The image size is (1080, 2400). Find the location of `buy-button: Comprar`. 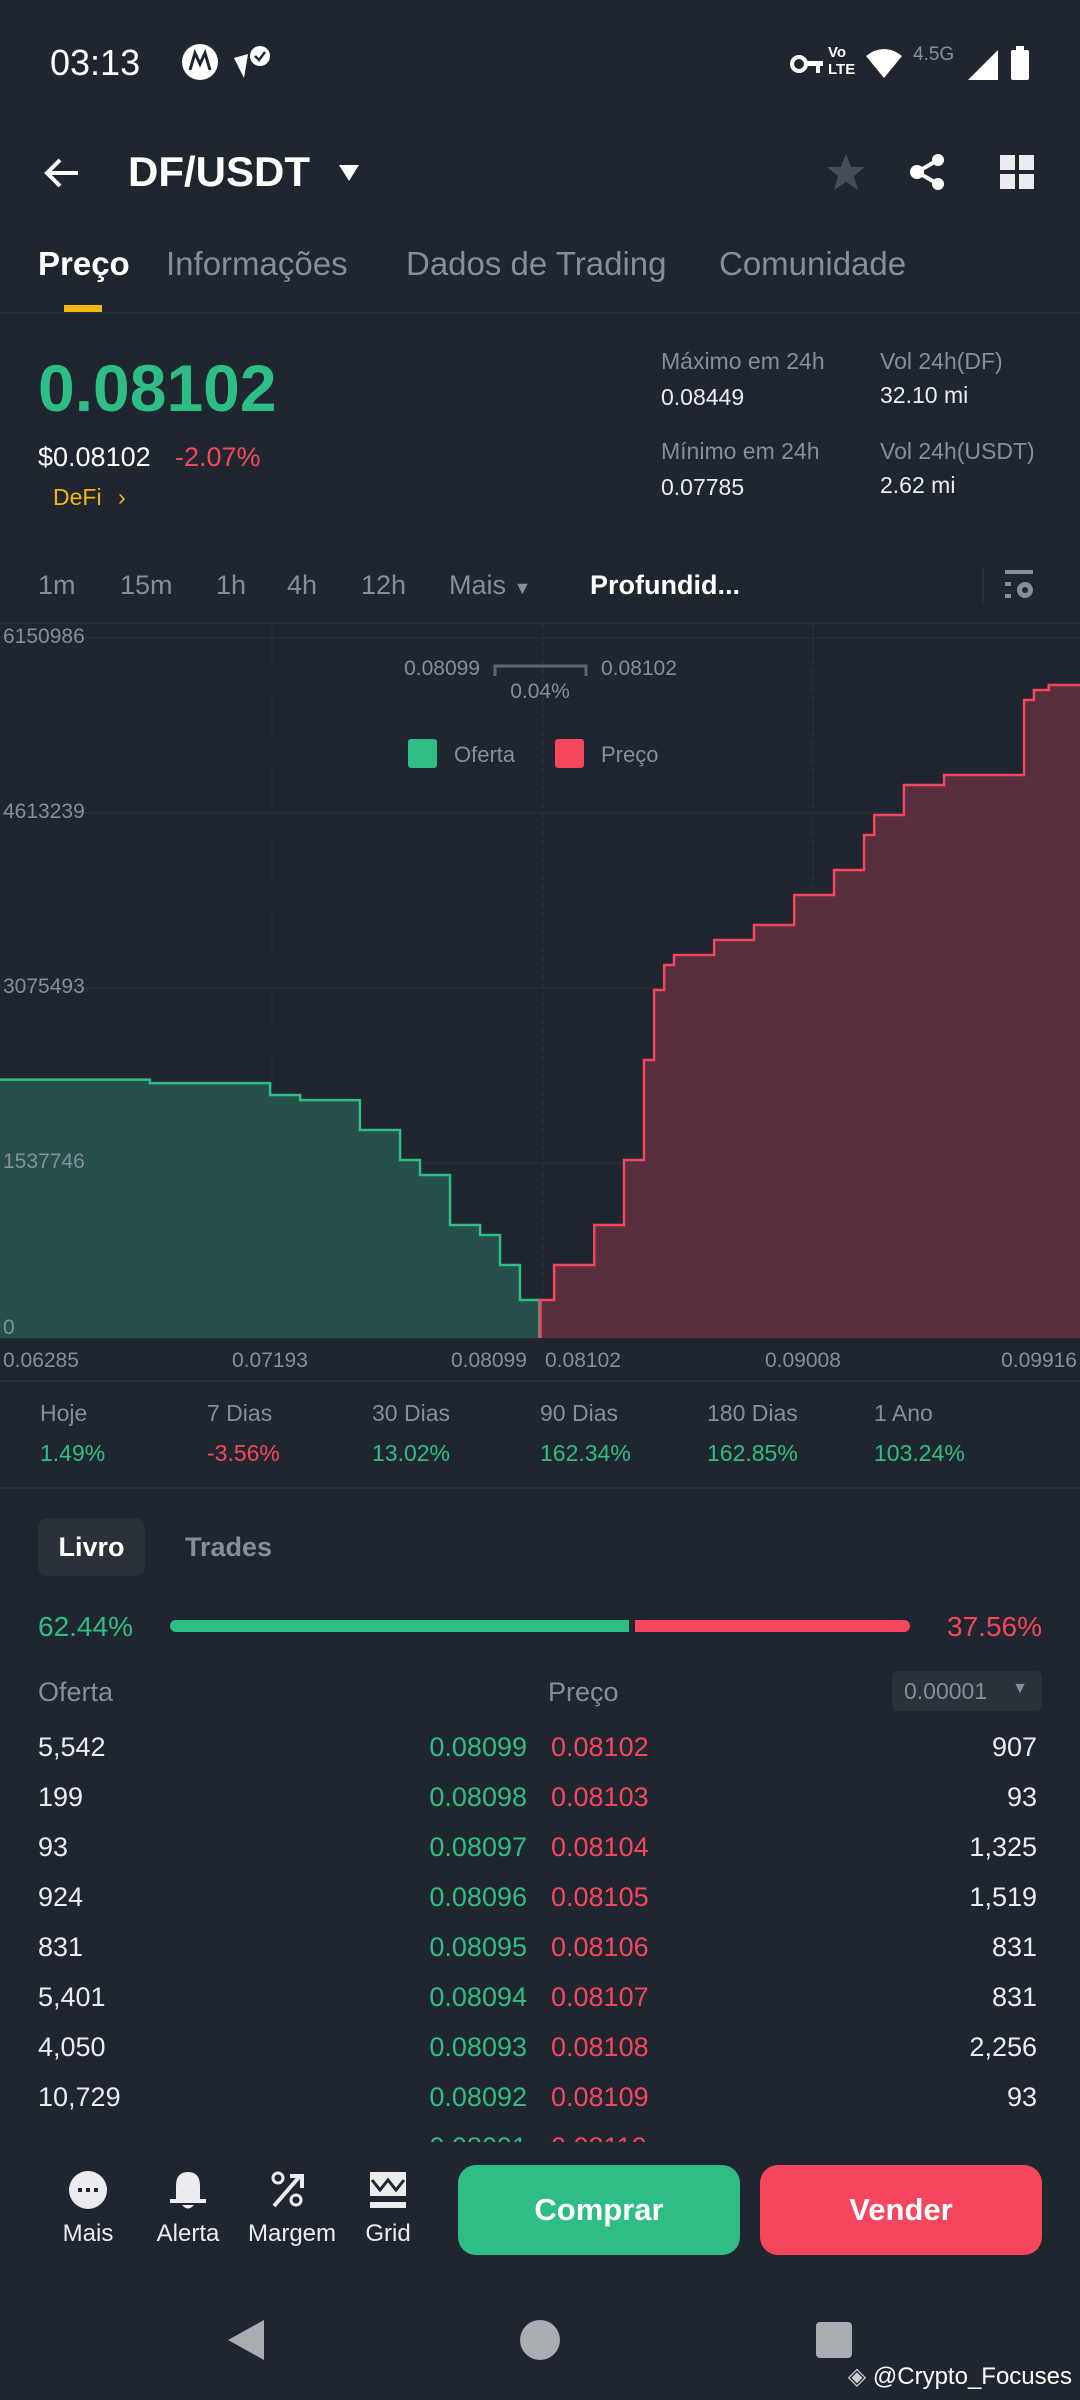

buy-button: Comprar is located at coordinates (599, 2210).